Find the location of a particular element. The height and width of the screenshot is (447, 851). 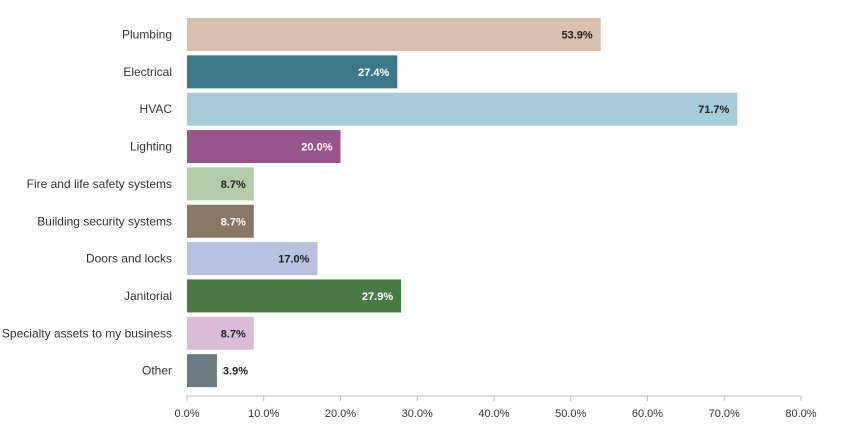

data-label-0: 53.9% is located at coordinates (576, 36).